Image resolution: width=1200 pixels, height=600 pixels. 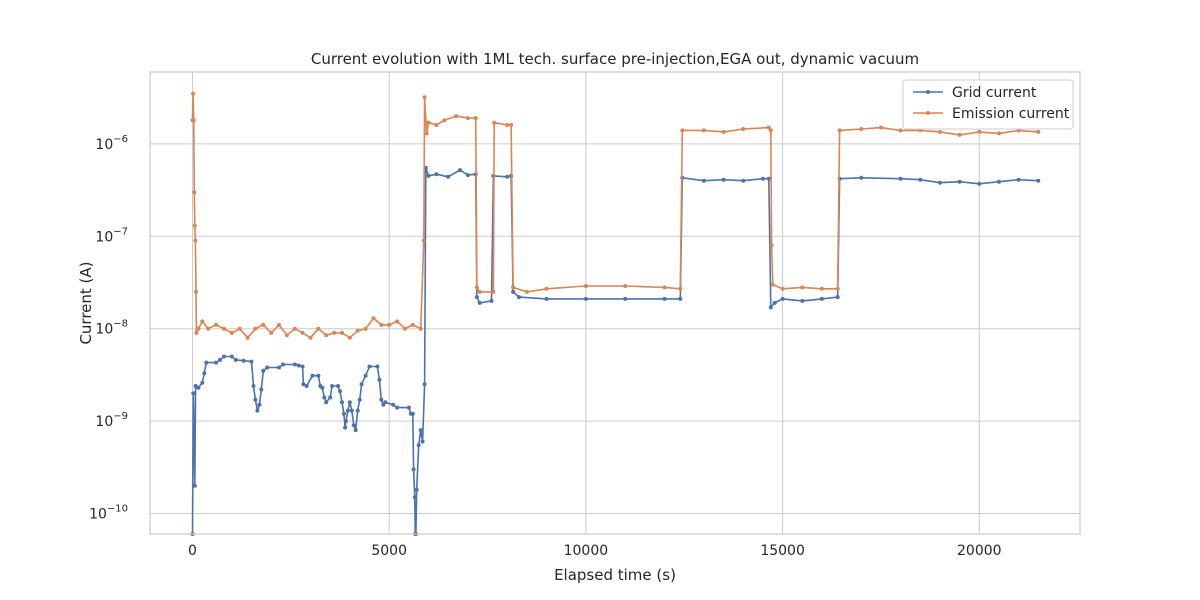 What do you see at coordinates (120, 231) in the screenshot?
I see `y-tick-exponent: −7` at bounding box center [120, 231].